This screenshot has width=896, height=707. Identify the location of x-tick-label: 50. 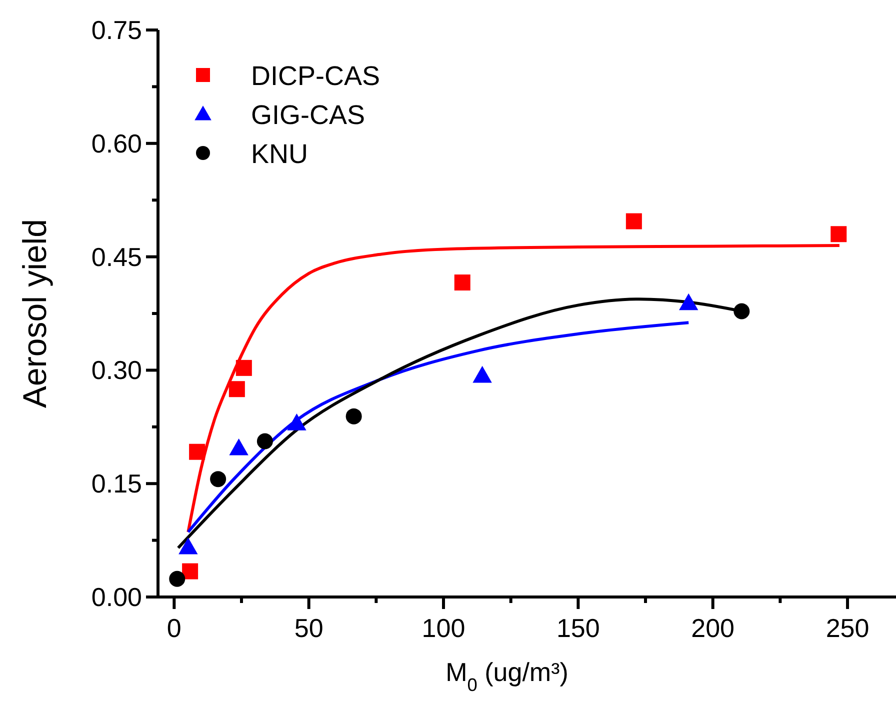
(309, 628).